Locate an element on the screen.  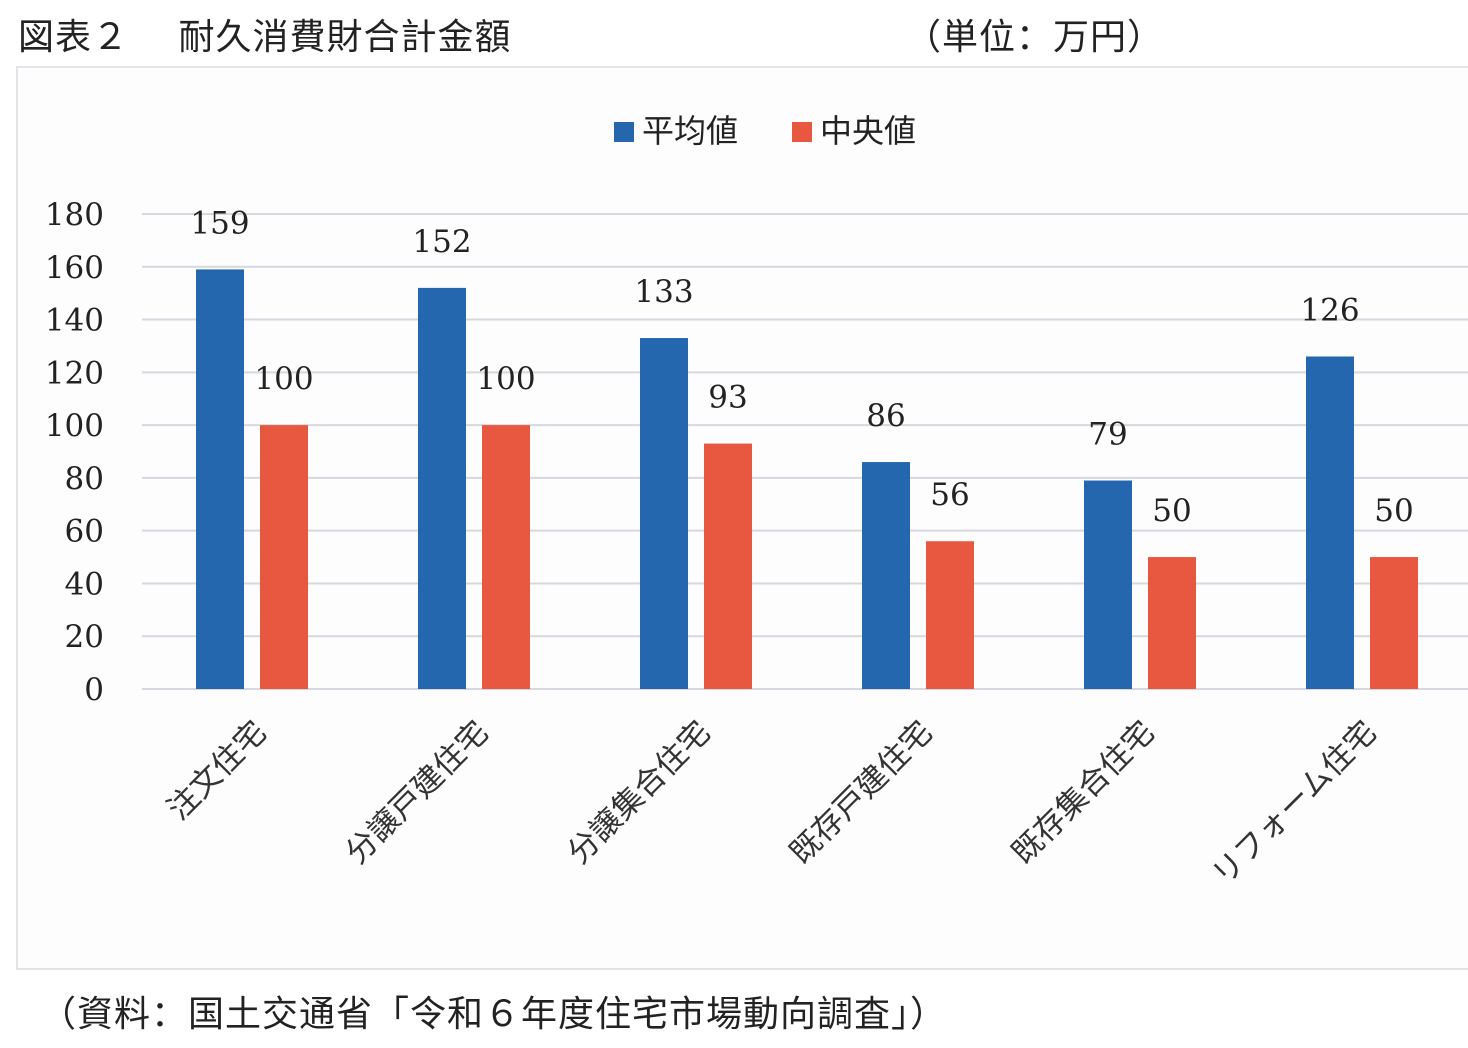
data-label: 159 is located at coordinates (219, 223).